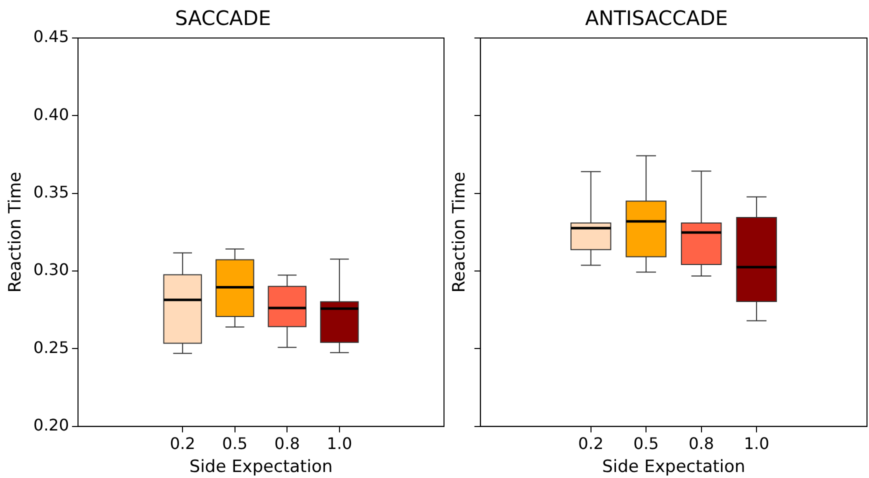  What do you see at coordinates (51, 270) in the screenshot?
I see `y-tick-label: 0.30` at bounding box center [51, 270].